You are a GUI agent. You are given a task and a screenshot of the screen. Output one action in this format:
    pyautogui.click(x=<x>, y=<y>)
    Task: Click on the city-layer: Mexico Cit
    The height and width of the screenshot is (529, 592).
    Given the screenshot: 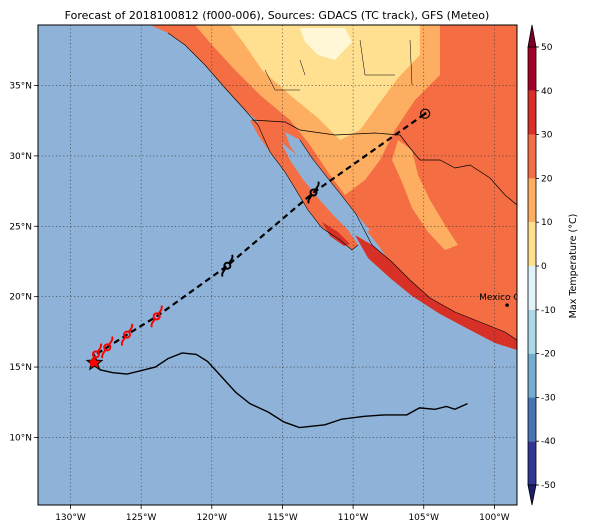 What is the action you would take?
    pyautogui.click(x=502, y=300)
    